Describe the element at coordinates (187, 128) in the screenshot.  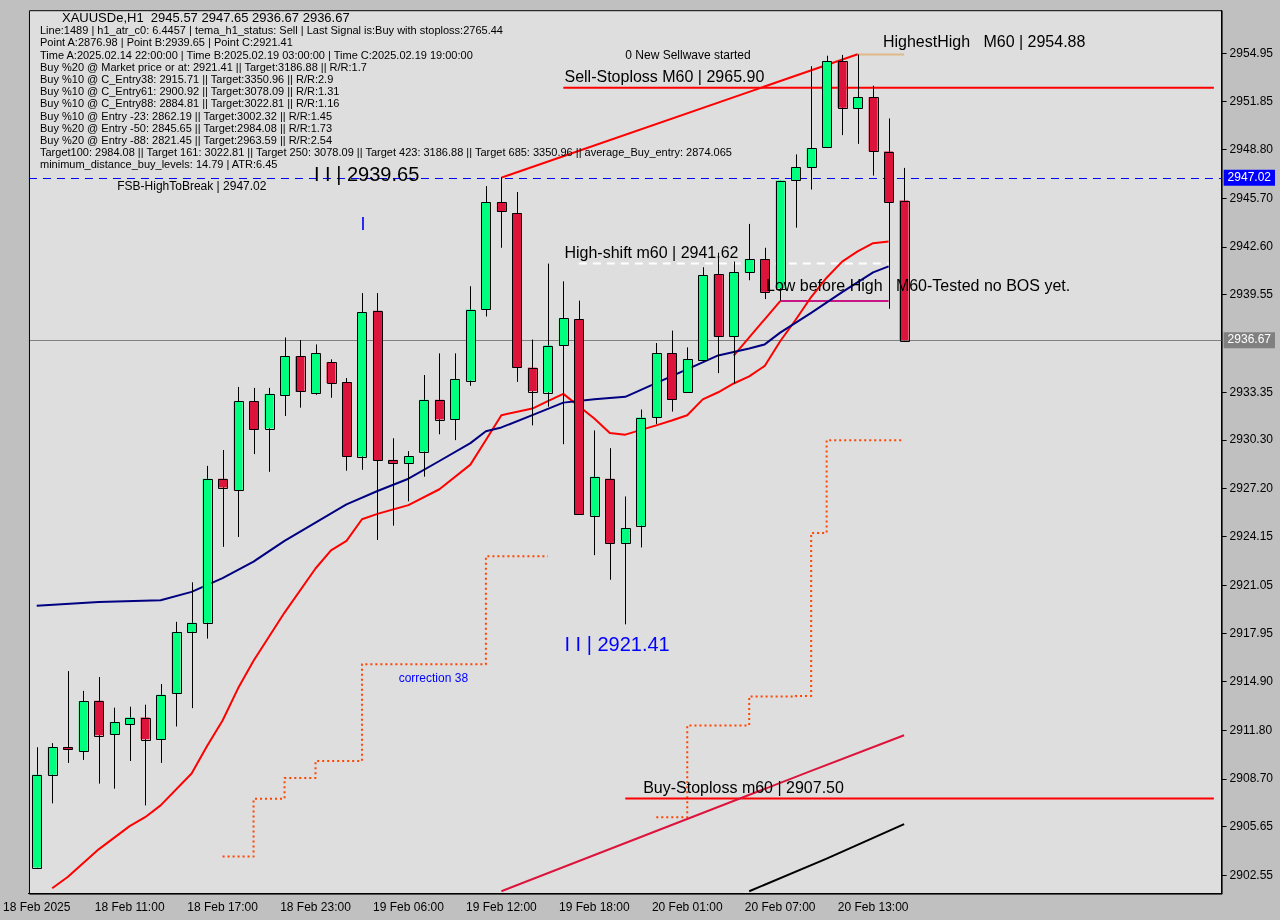
I see `annotation: Buy %20 @ Entry -50: 2845.65 || Target:2984.08 || R/R:1.73` at that location.